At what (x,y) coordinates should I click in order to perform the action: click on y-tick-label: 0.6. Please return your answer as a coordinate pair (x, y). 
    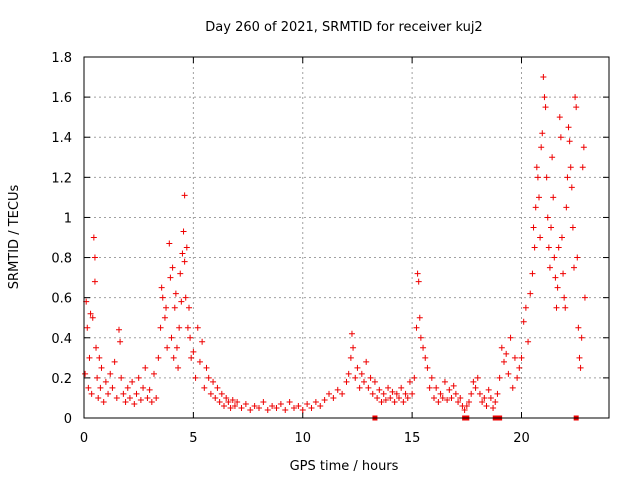
    Looking at the image, I should click on (61, 299).